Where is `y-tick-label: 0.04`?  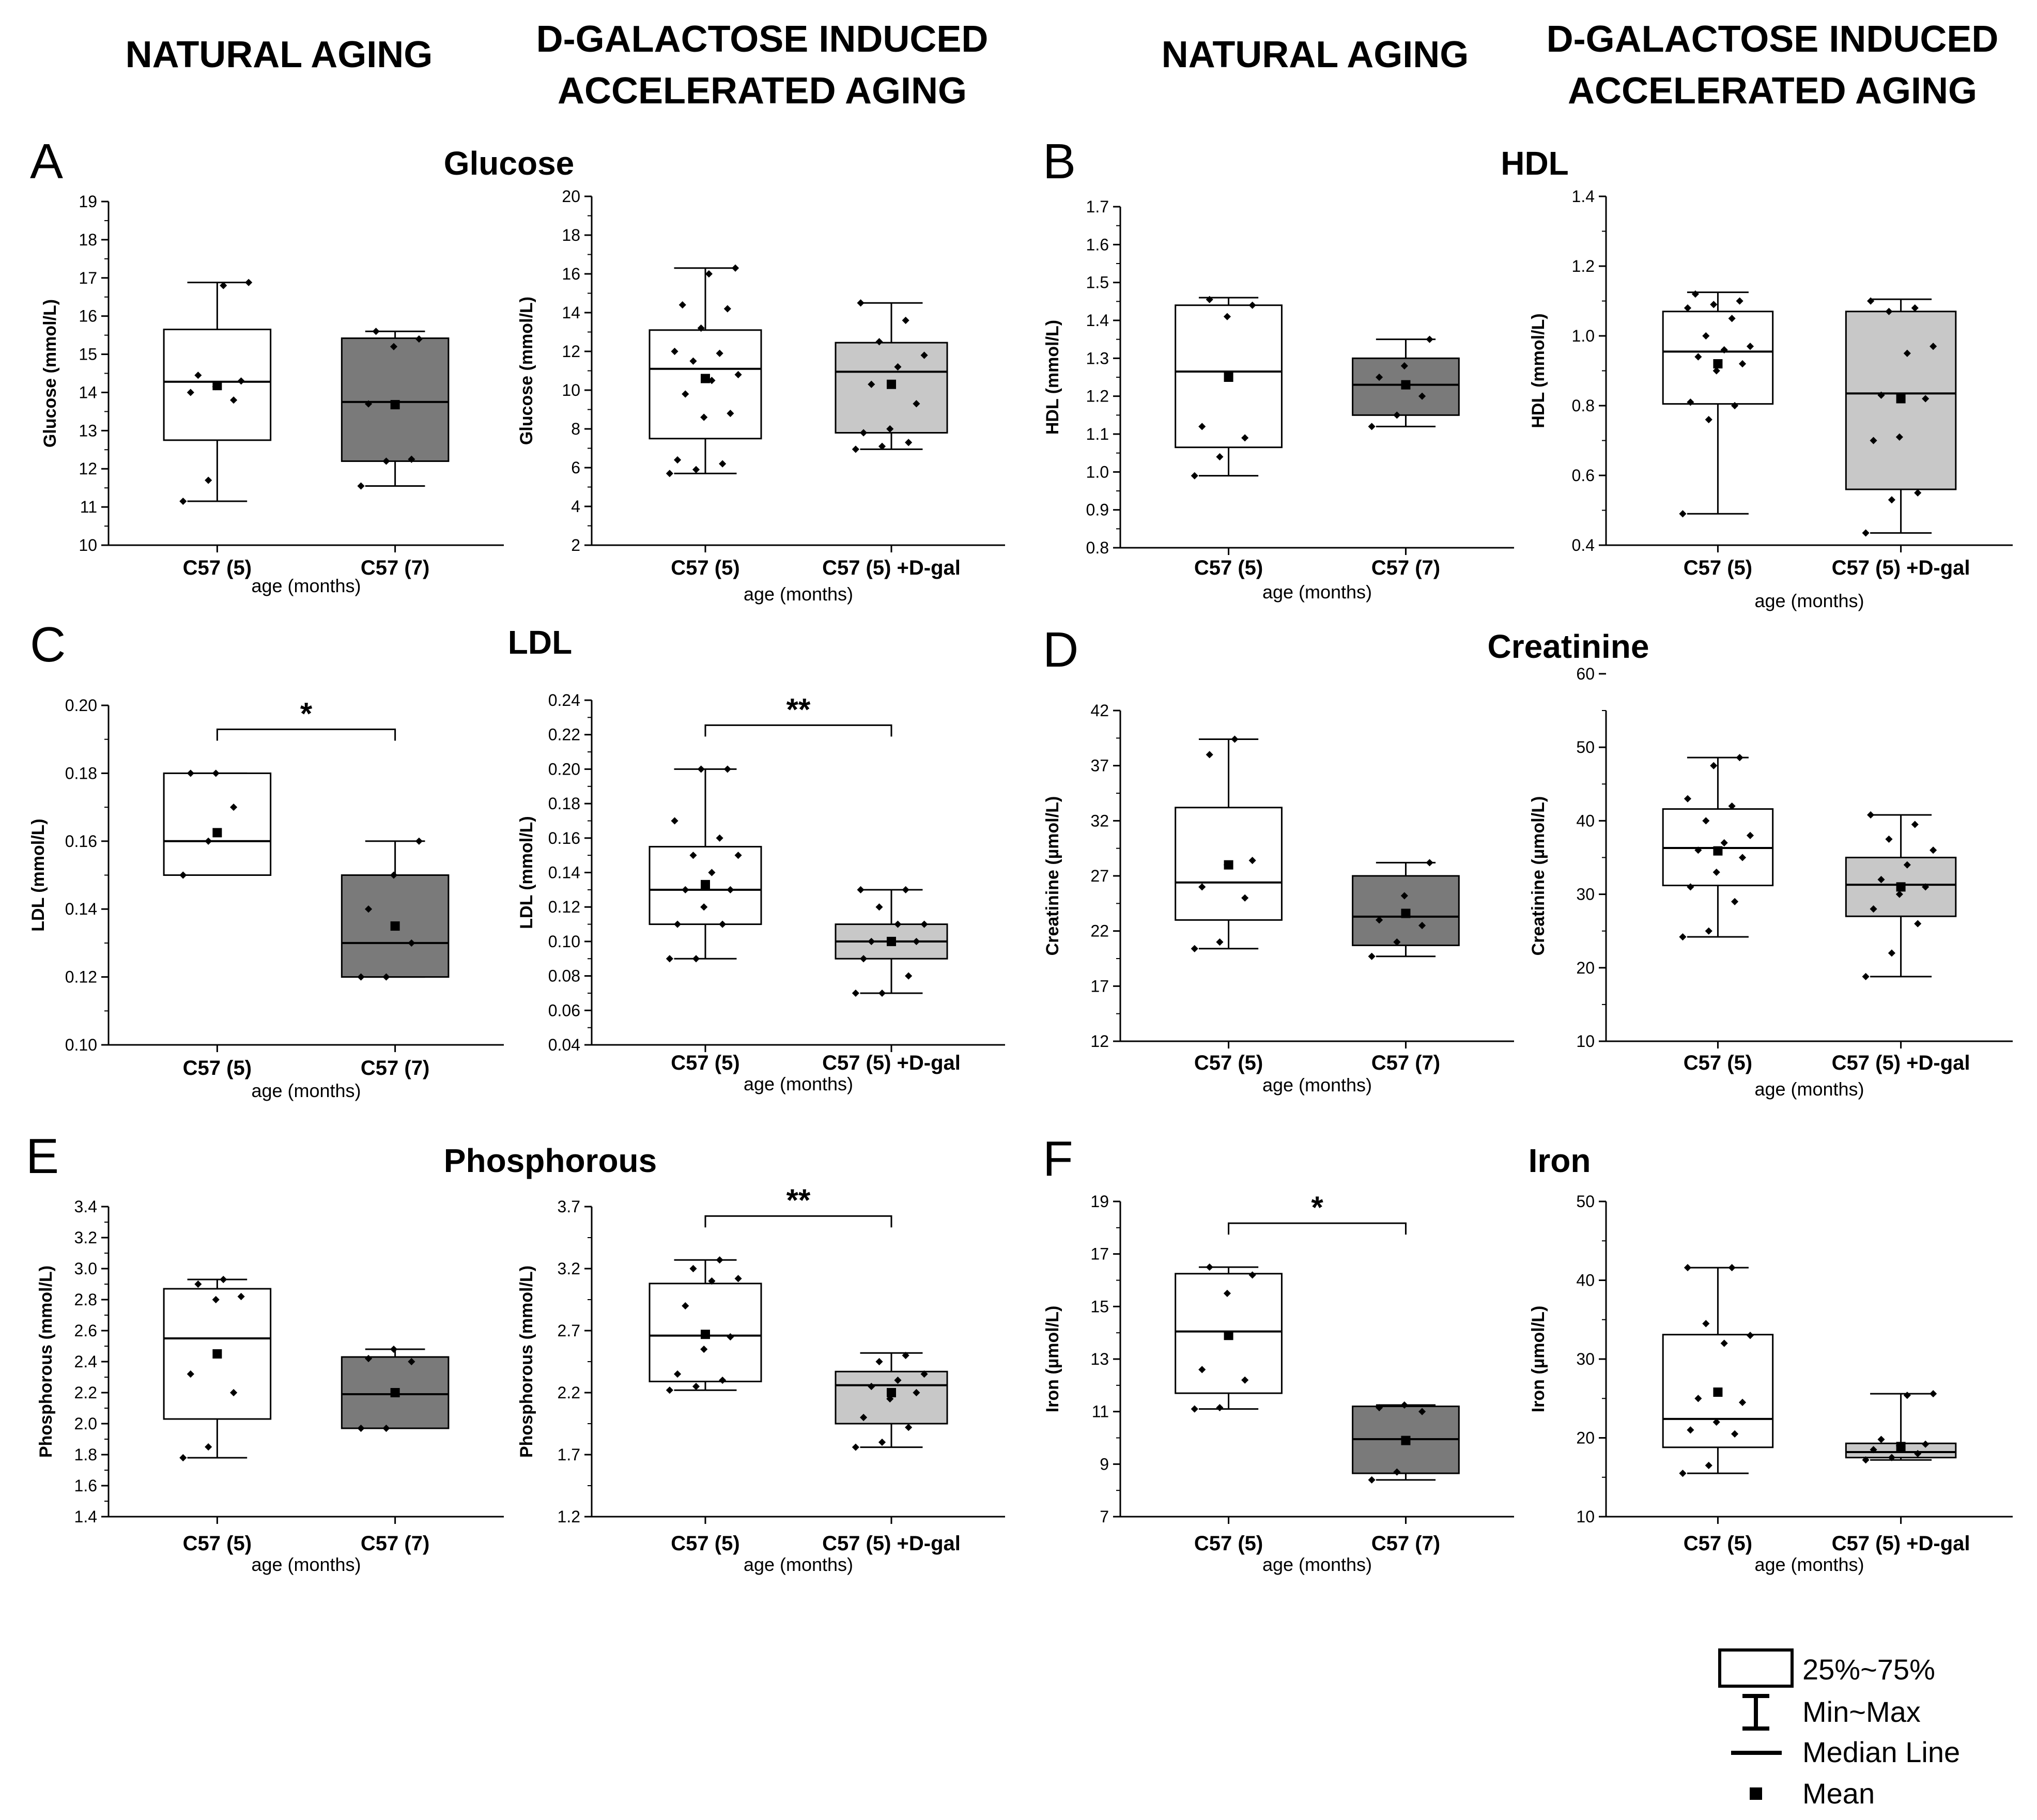 y-tick-label: 0.04 is located at coordinates (564, 1045).